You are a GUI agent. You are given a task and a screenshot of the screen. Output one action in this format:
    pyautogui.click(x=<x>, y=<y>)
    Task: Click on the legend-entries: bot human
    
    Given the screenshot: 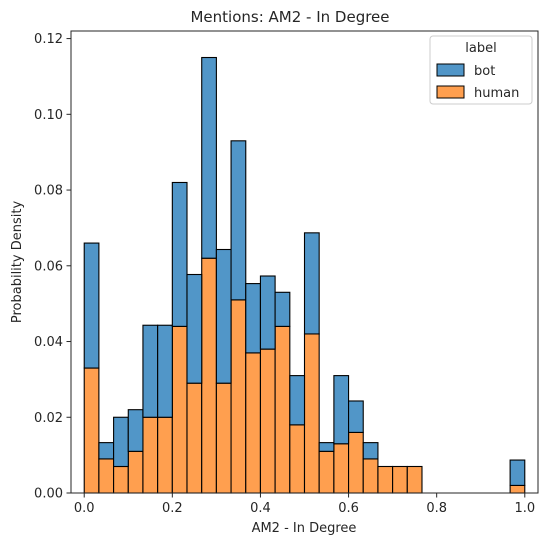 What is the action you would take?
    pyautogui.click(x=477, y=82)
    